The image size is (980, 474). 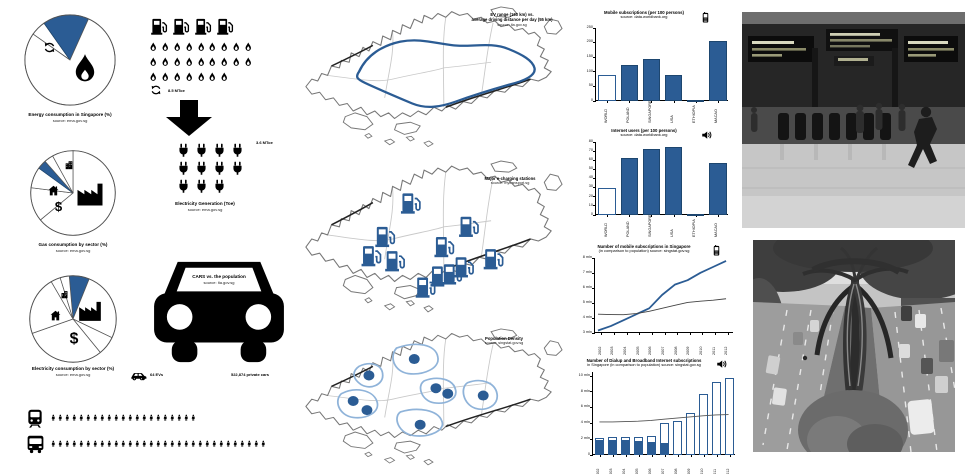 What do you see at coordinates (721, 364) in the screenshot?
I see `speaker-icon` at bounding box center [721, 364].